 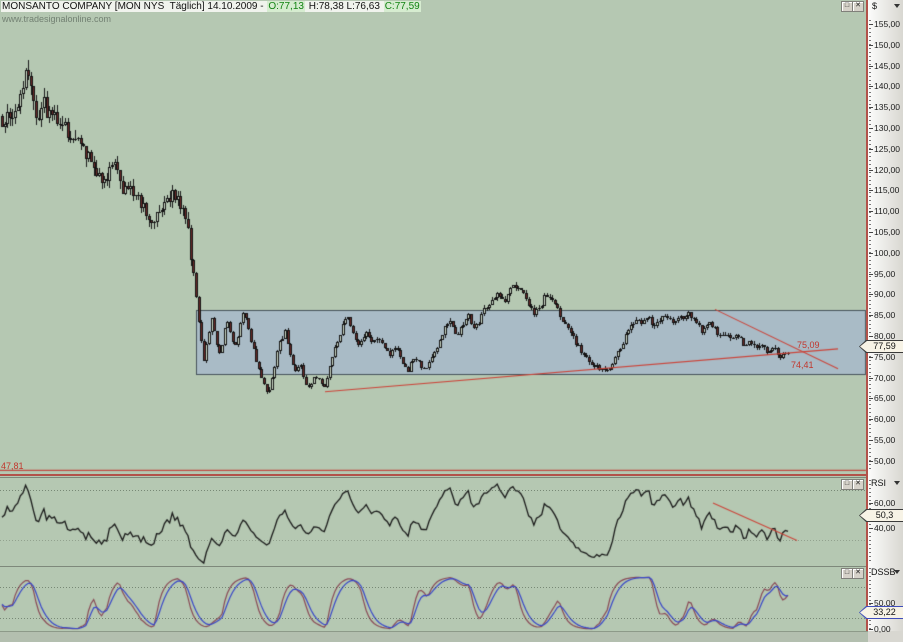 What do you see at coordinates (887, 253) in the screenshot?
I see `axis-tick-label: 100,00` at bounding box center [887, 253].